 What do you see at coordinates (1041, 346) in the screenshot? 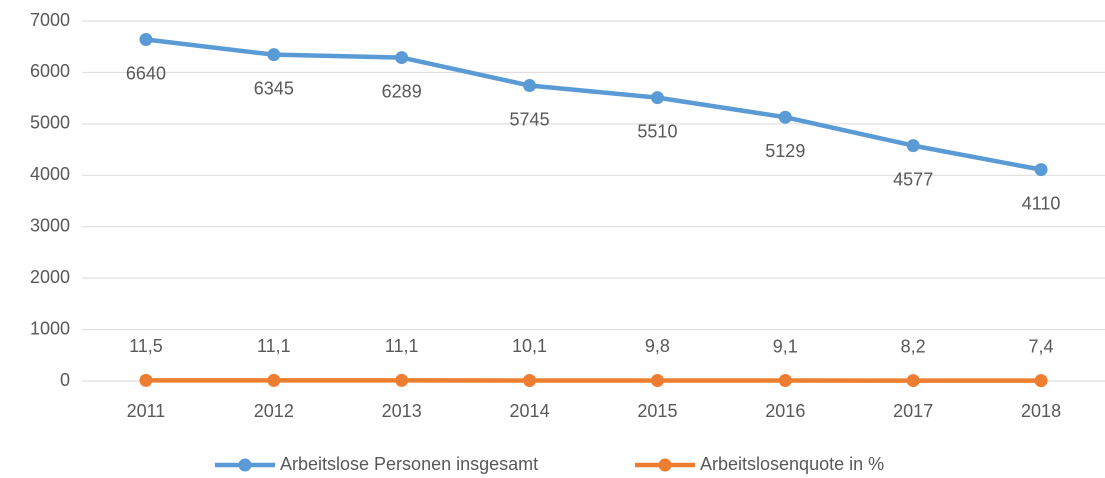
I see `data-label: 7,4` at bounding box center [1041, 346].